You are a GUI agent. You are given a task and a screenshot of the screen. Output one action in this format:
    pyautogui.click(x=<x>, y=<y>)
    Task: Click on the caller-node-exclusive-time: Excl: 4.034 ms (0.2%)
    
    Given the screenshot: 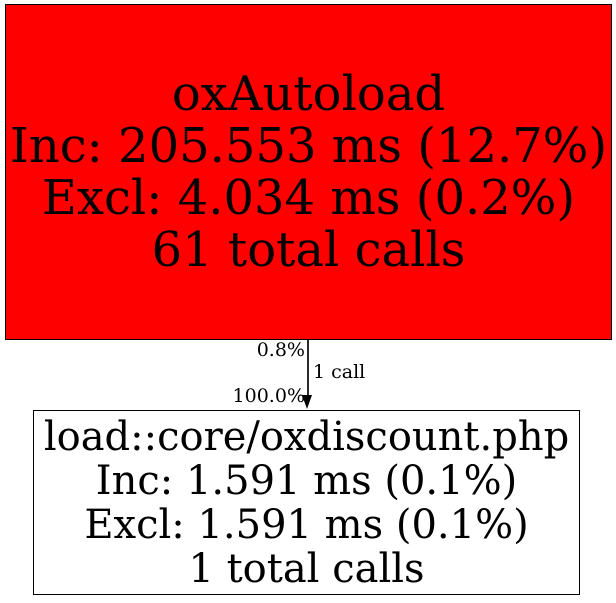 What is the action you would take?
    pyautogui.click(x=308, y=198)
    